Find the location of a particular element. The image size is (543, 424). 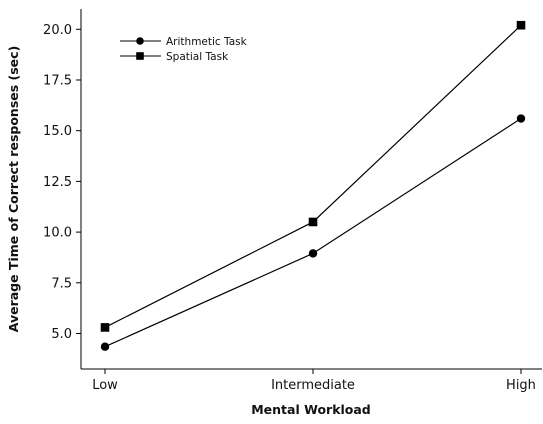

x-tick-label: Intermediate is located at coordinates (313, 385).